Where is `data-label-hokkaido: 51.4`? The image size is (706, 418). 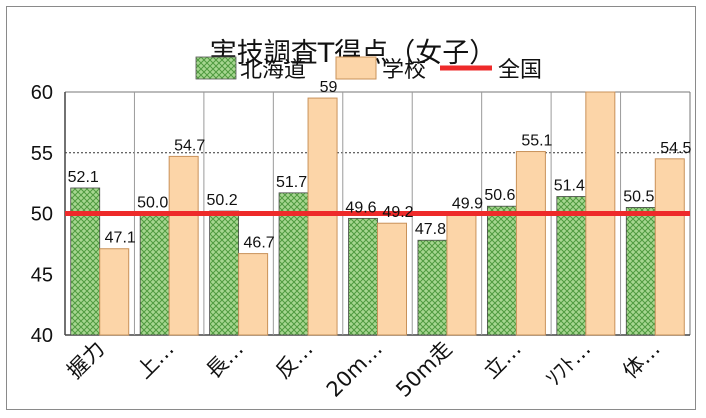
data-label-hokkaido: 51.4 is located at coordinates (569, 185).